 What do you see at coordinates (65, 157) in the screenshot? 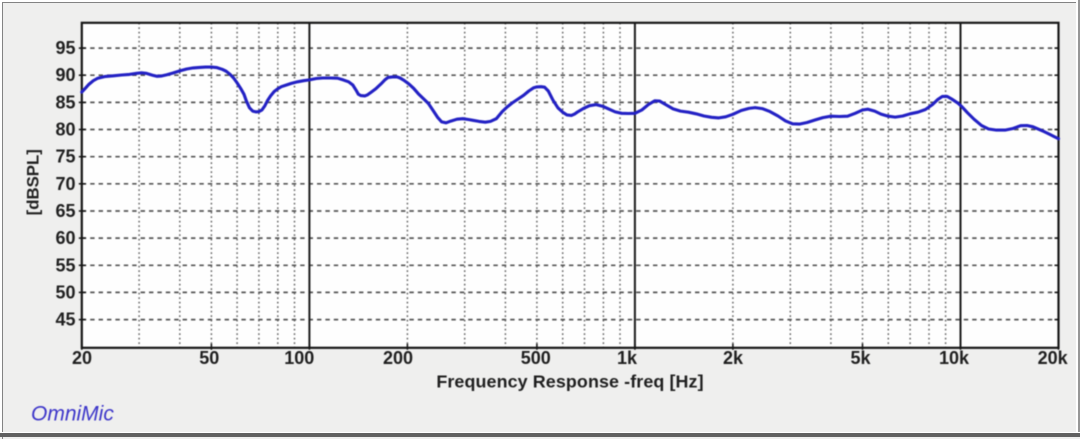
I see `svg-text: 75` at bounding box center [65, 157].